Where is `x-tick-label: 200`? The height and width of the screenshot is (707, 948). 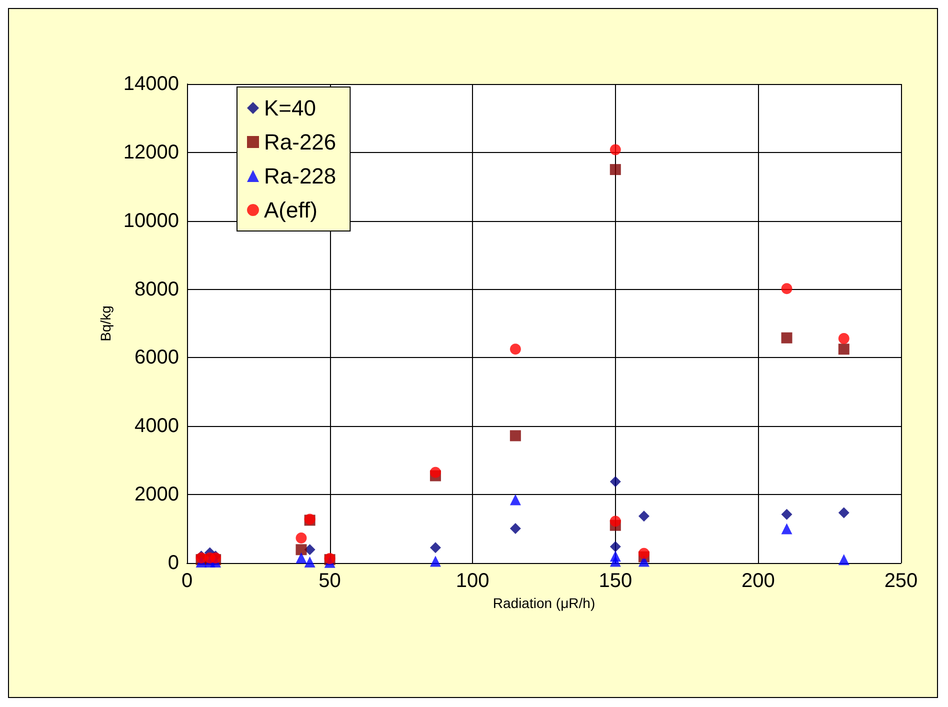
x-tick-label: 200 is located at coordinates (758, 581).